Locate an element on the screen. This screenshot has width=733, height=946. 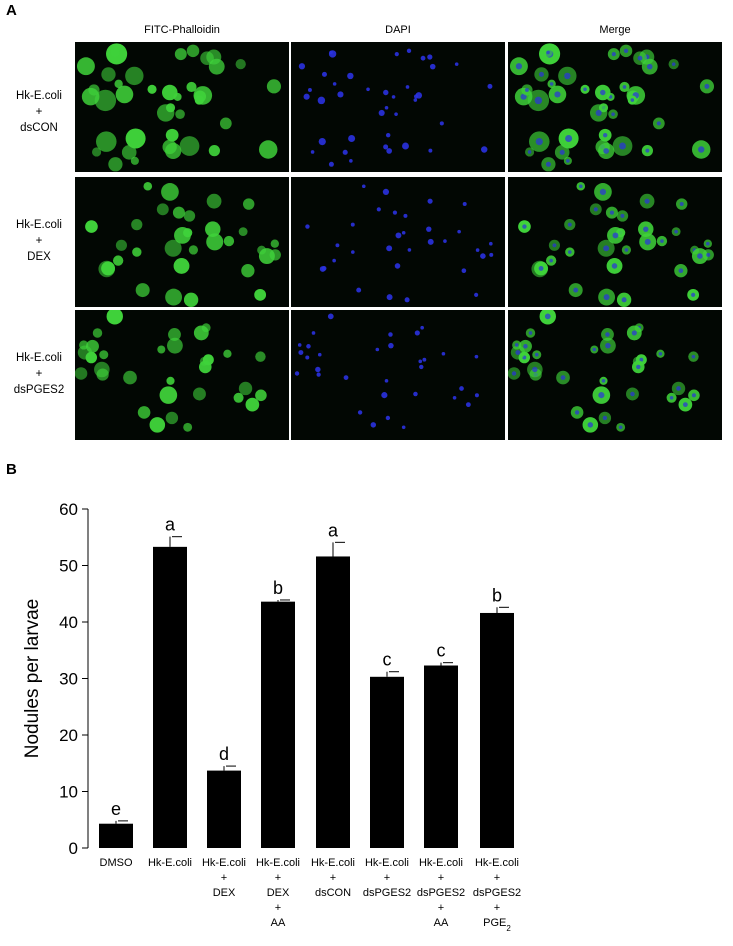
row-label-dspges2: Hk-E.coli + dsPGES2 is located at coordinates (39, 374).